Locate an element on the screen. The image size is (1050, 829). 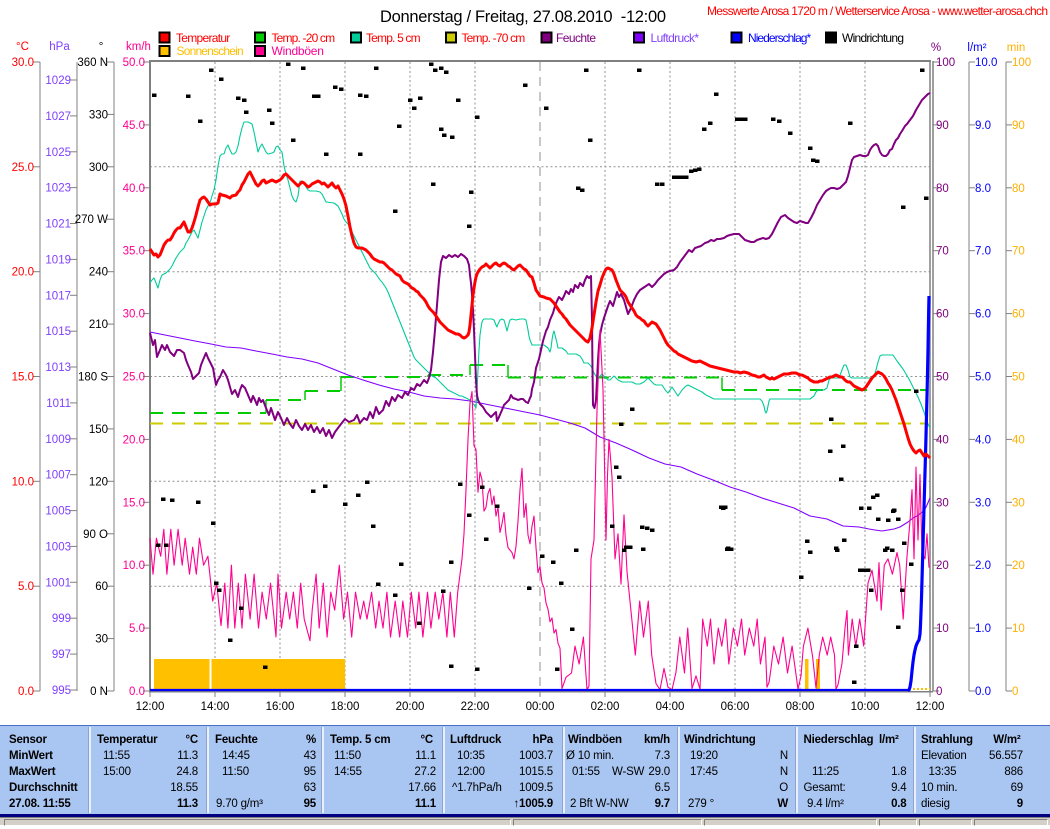
svg-text: 360 N is located at coordinates (92, 63).